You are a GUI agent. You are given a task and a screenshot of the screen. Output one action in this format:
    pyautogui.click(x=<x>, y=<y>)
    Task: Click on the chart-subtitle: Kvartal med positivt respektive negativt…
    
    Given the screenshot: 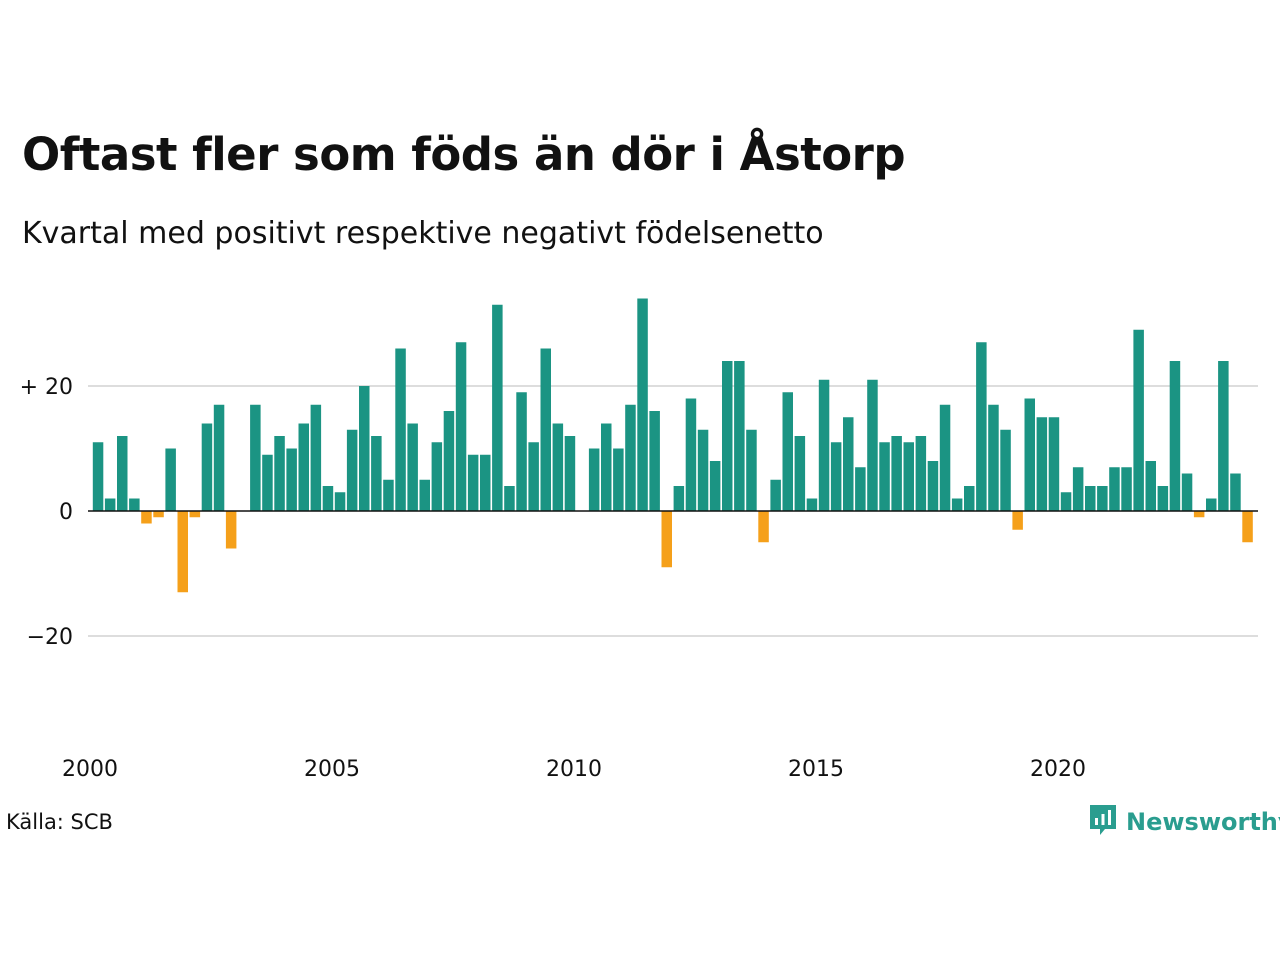 What is the action you would take?
    pyautogui.click(x=423, y=233)
    